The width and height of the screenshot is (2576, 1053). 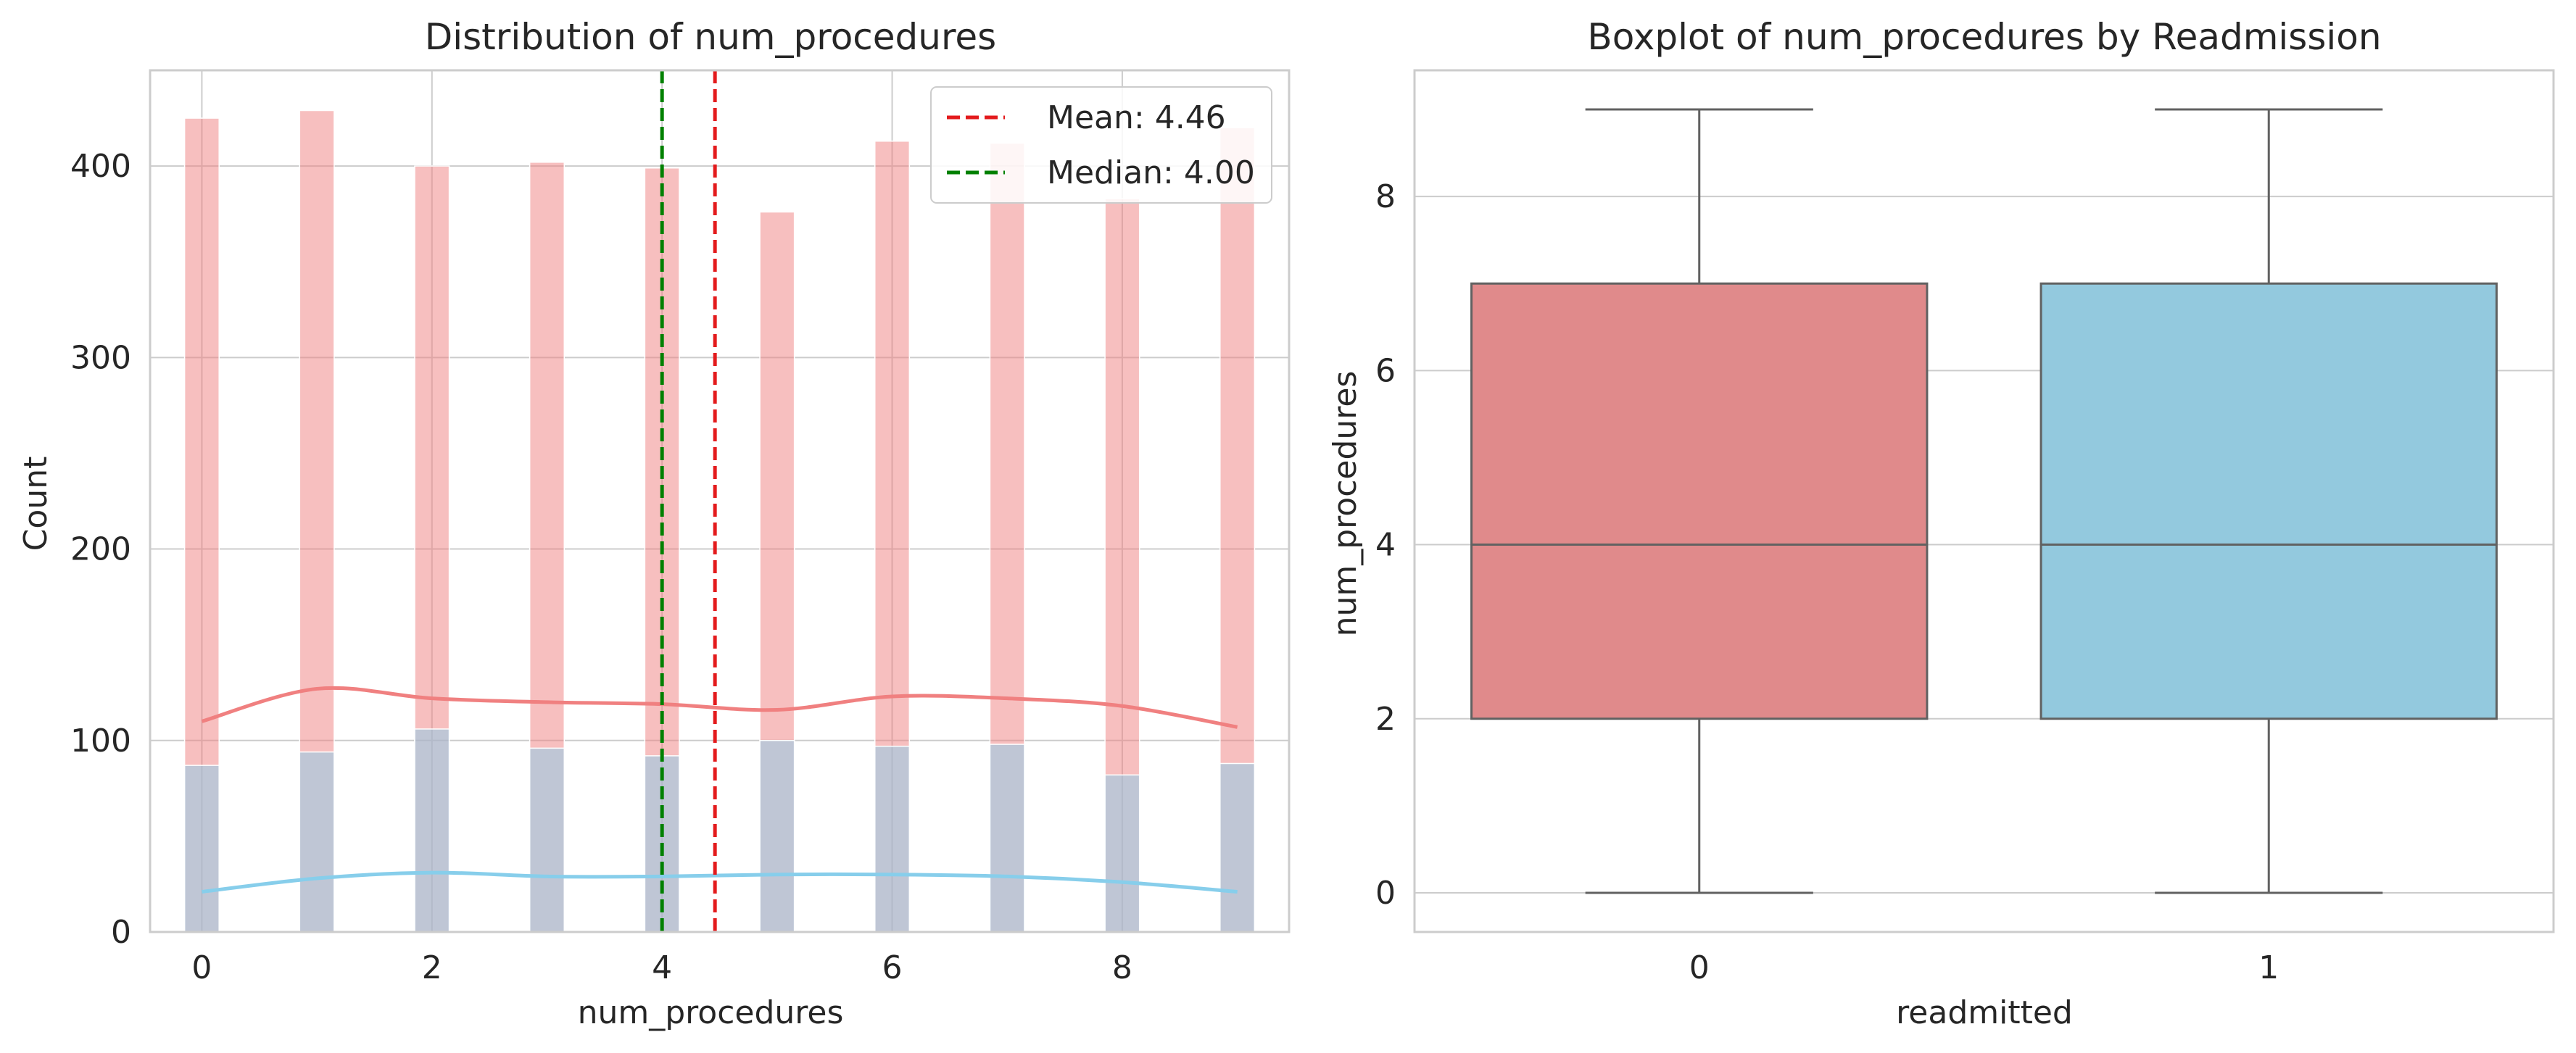 What do you see at coordinates (1122, 967) in the screenshot?
I see `x-tick-label: 8` at bounding box center [1122, 967].